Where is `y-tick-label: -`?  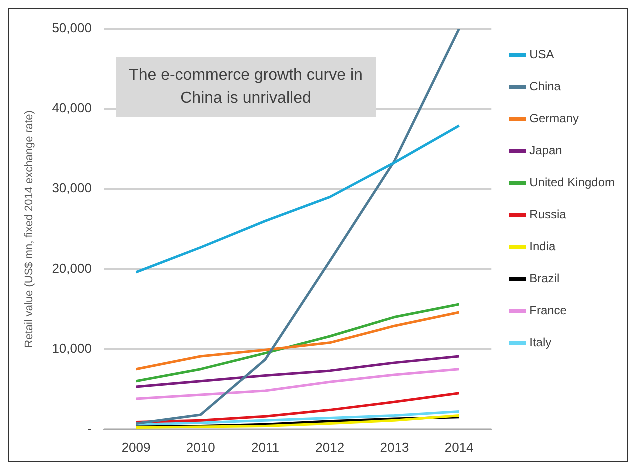
y-tick-label: - is located at coordinates (90, 428).